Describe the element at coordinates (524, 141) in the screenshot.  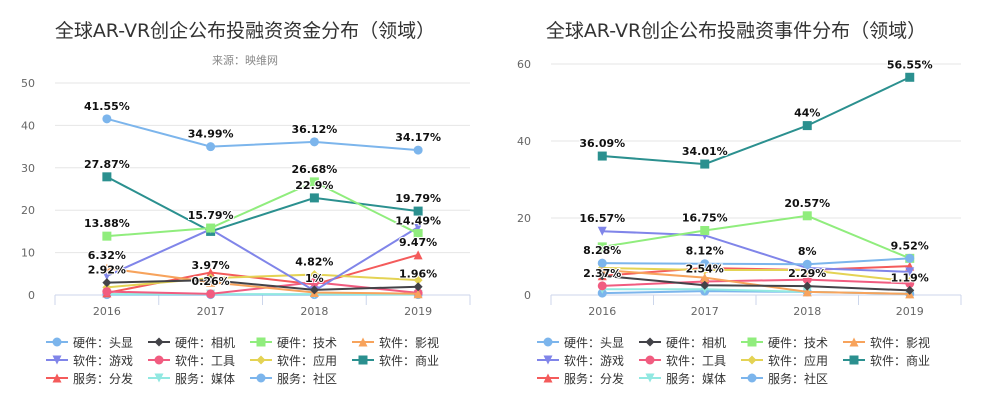
I see `y-tick-label: 40` at that location.